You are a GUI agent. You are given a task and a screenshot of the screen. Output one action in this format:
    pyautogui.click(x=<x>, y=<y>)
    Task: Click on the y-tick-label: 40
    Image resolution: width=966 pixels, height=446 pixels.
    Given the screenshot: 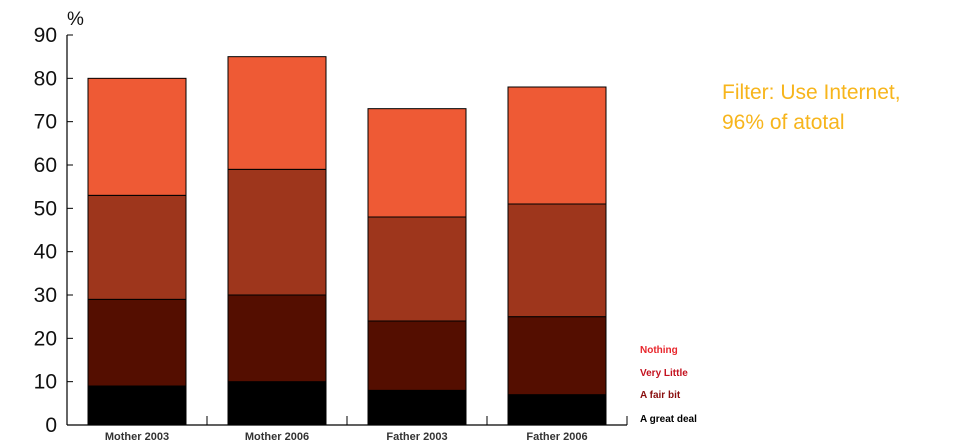 What is the action you would take?
    pyautogui.click(x=45, y=252)
    